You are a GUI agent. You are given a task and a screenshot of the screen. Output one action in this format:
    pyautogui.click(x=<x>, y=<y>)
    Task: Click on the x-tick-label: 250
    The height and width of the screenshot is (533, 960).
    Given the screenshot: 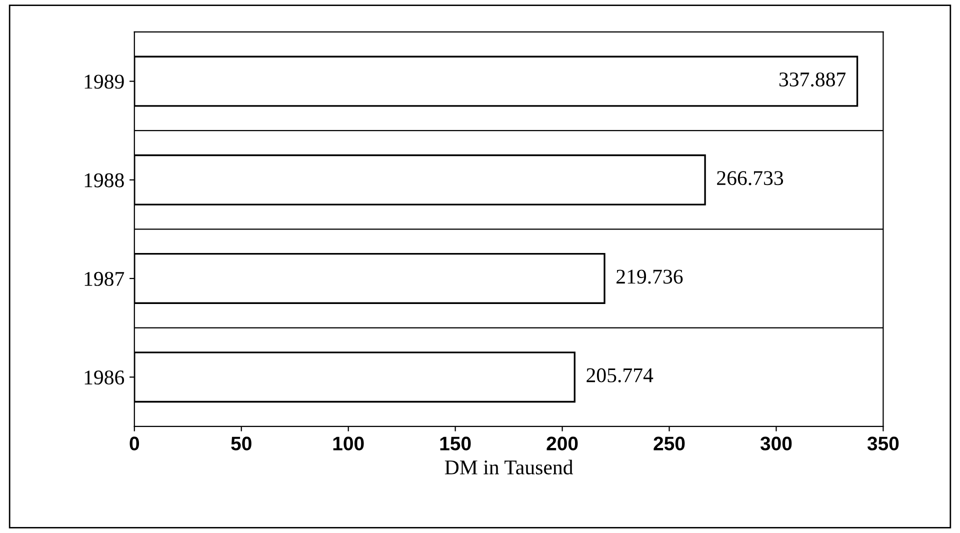 What is the action you would take?
    pyautogui.click(x=669, y=443)
    